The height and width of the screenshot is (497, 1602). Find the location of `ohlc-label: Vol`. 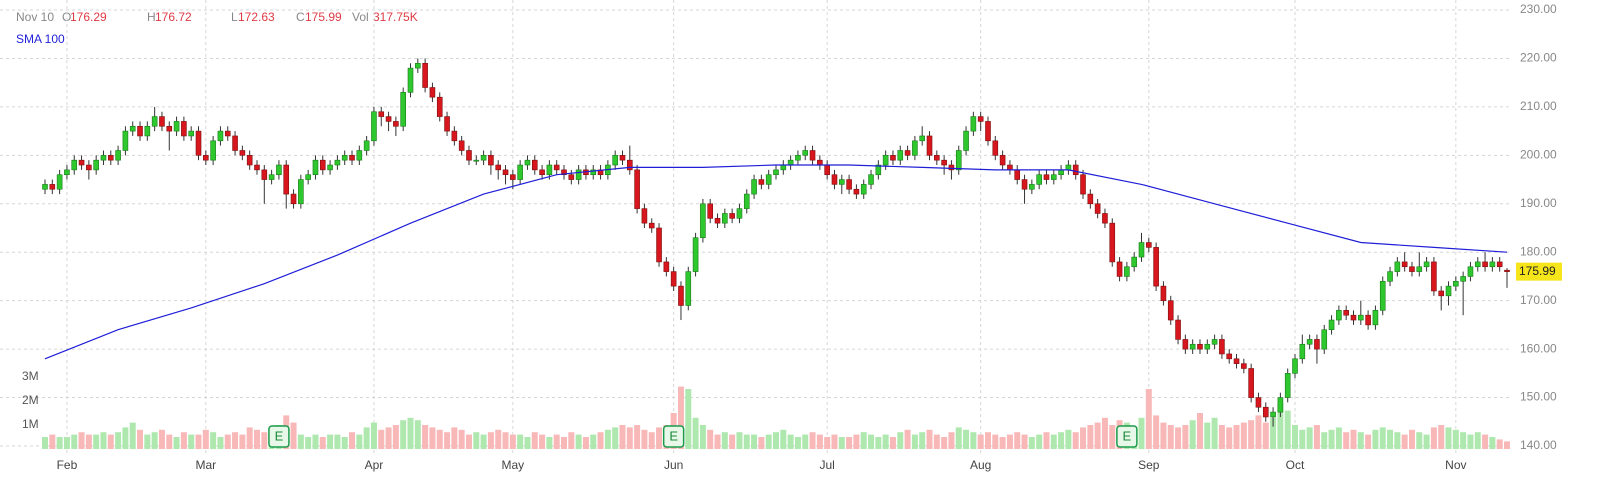

ohlc-label: Vol is located at coordinates (360, 17).